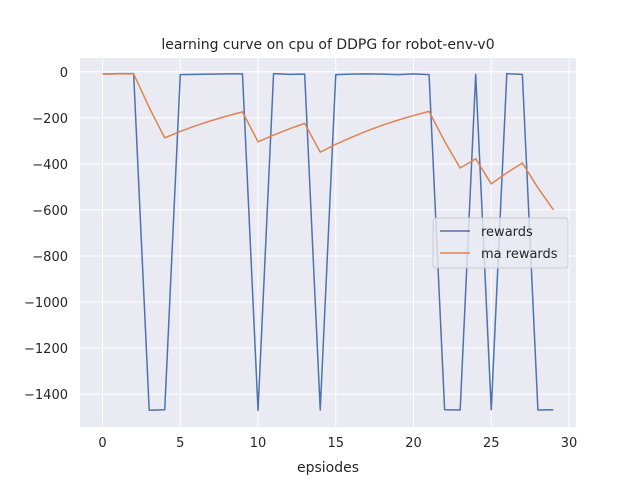 This screenshot has width=640, height=480. I want to click on x-axis-label: epsiodes, so click(328, 468).